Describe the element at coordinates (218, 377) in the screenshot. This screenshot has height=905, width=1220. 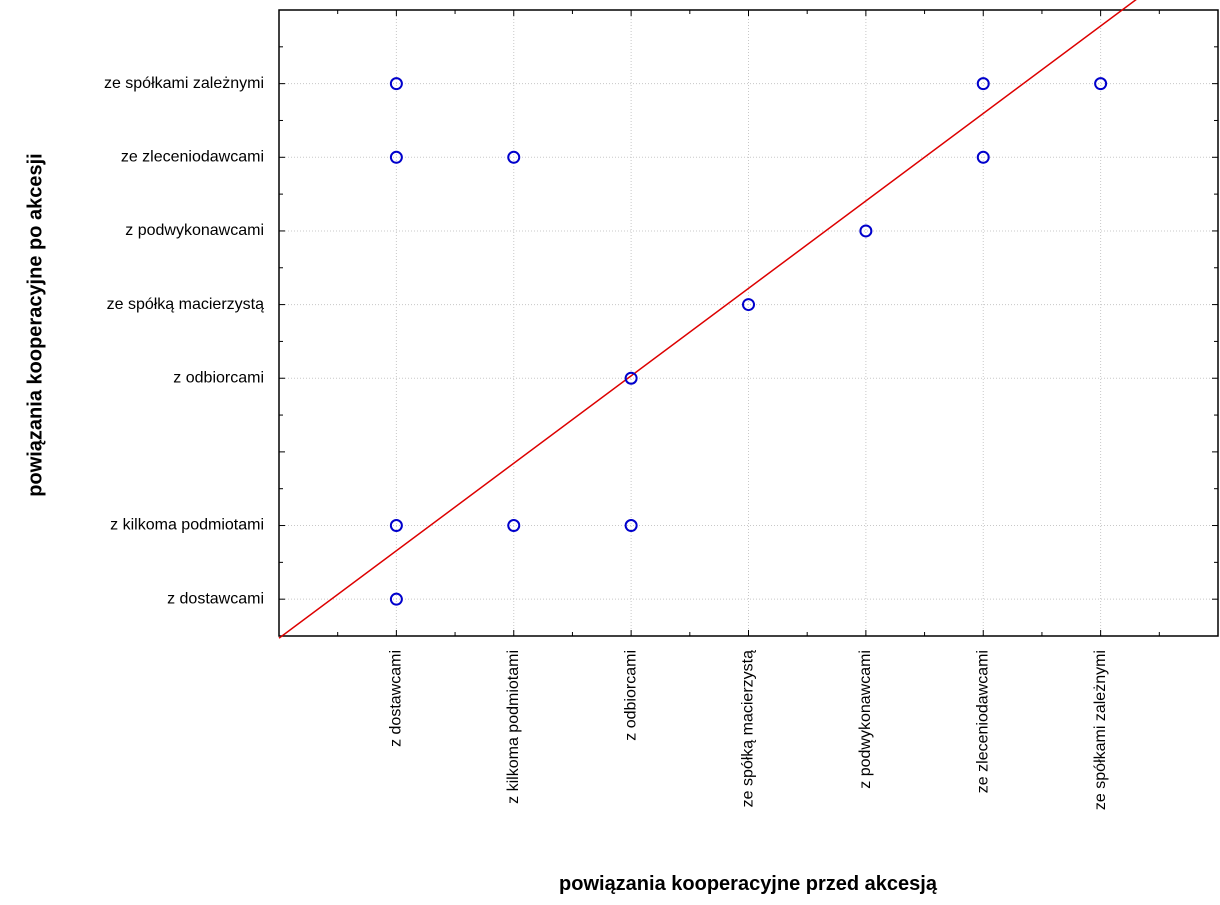
I see `y-tick-label: z odbiorcami` at that location.